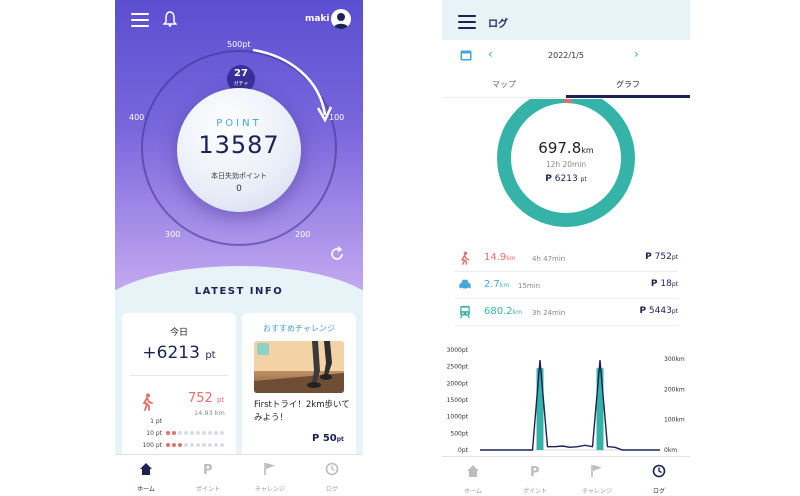 The width and height of the screenshot is (800, 496). Describe the element at coordinates (495, 257) in the screenshot. I see `row-distance-value: 14.9` at that location.